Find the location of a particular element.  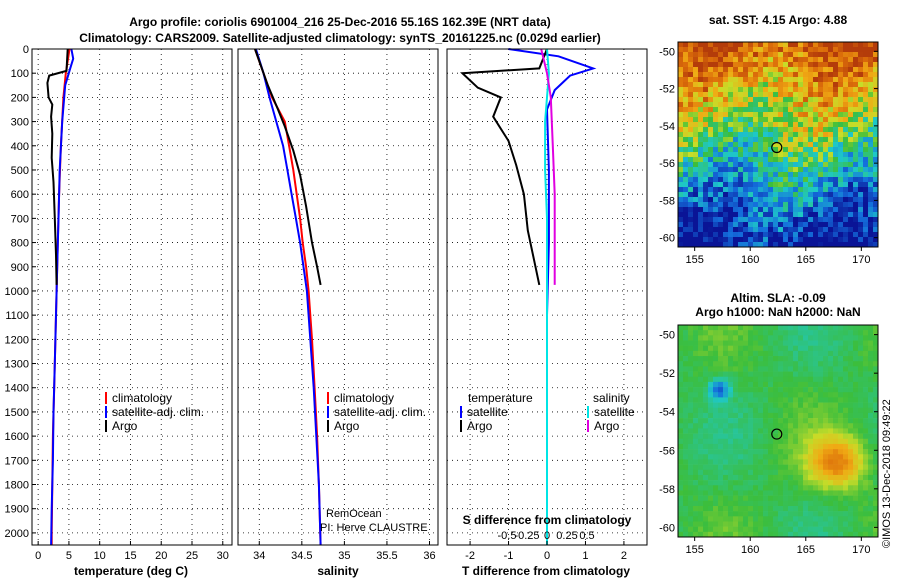

y-tick-label: 200 is located at coordinates (20, 98).